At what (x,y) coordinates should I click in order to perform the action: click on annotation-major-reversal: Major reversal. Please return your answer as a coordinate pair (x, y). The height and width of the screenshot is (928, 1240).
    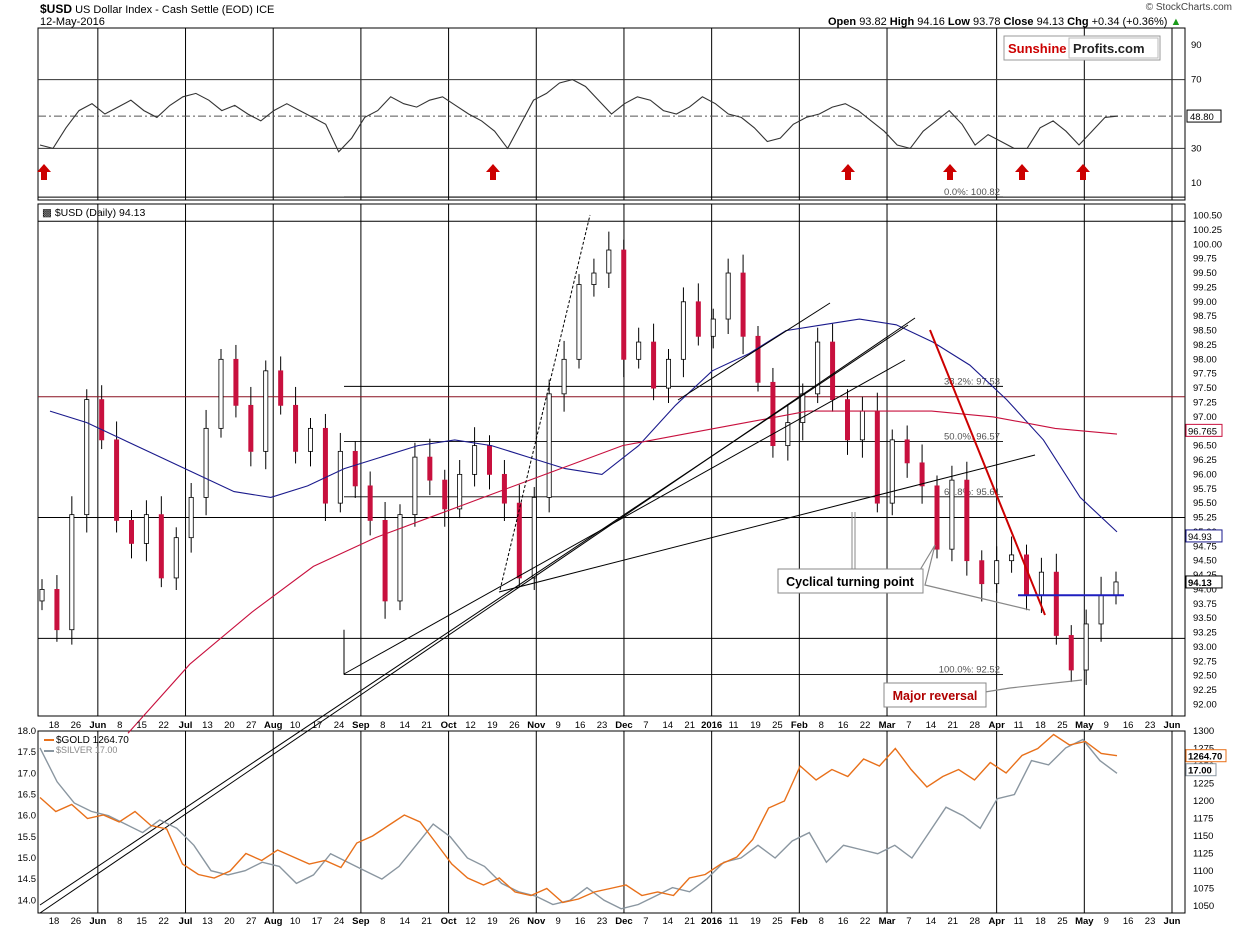
    Looking at the image, I should click on (935, 696).